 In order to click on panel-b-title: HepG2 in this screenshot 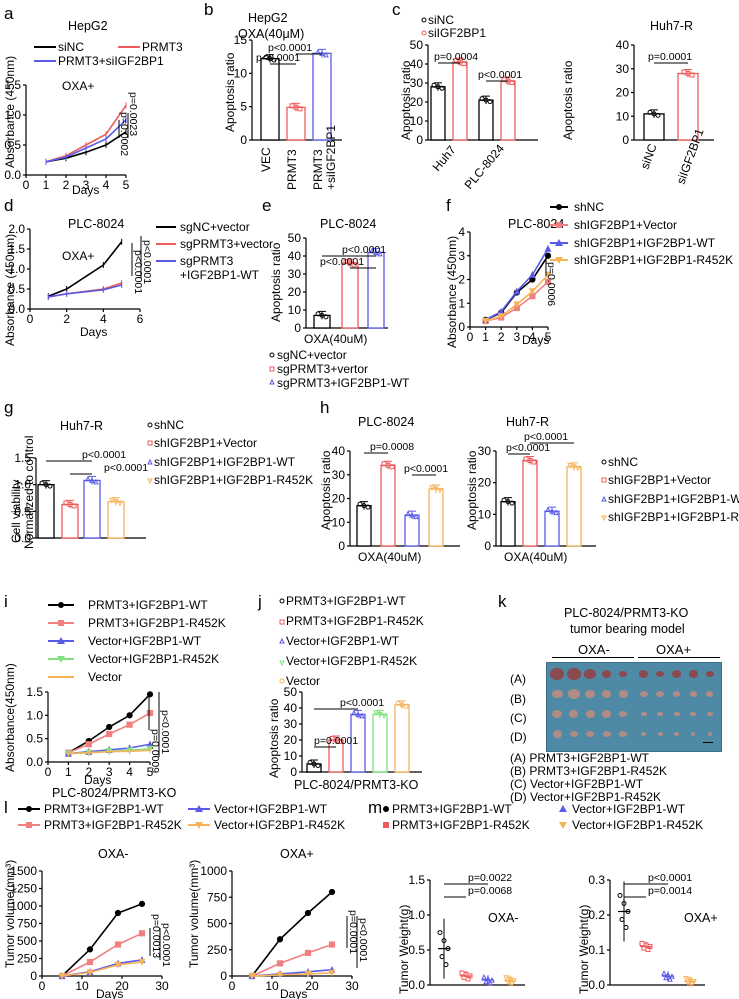, I will do `click(268, 18)`.